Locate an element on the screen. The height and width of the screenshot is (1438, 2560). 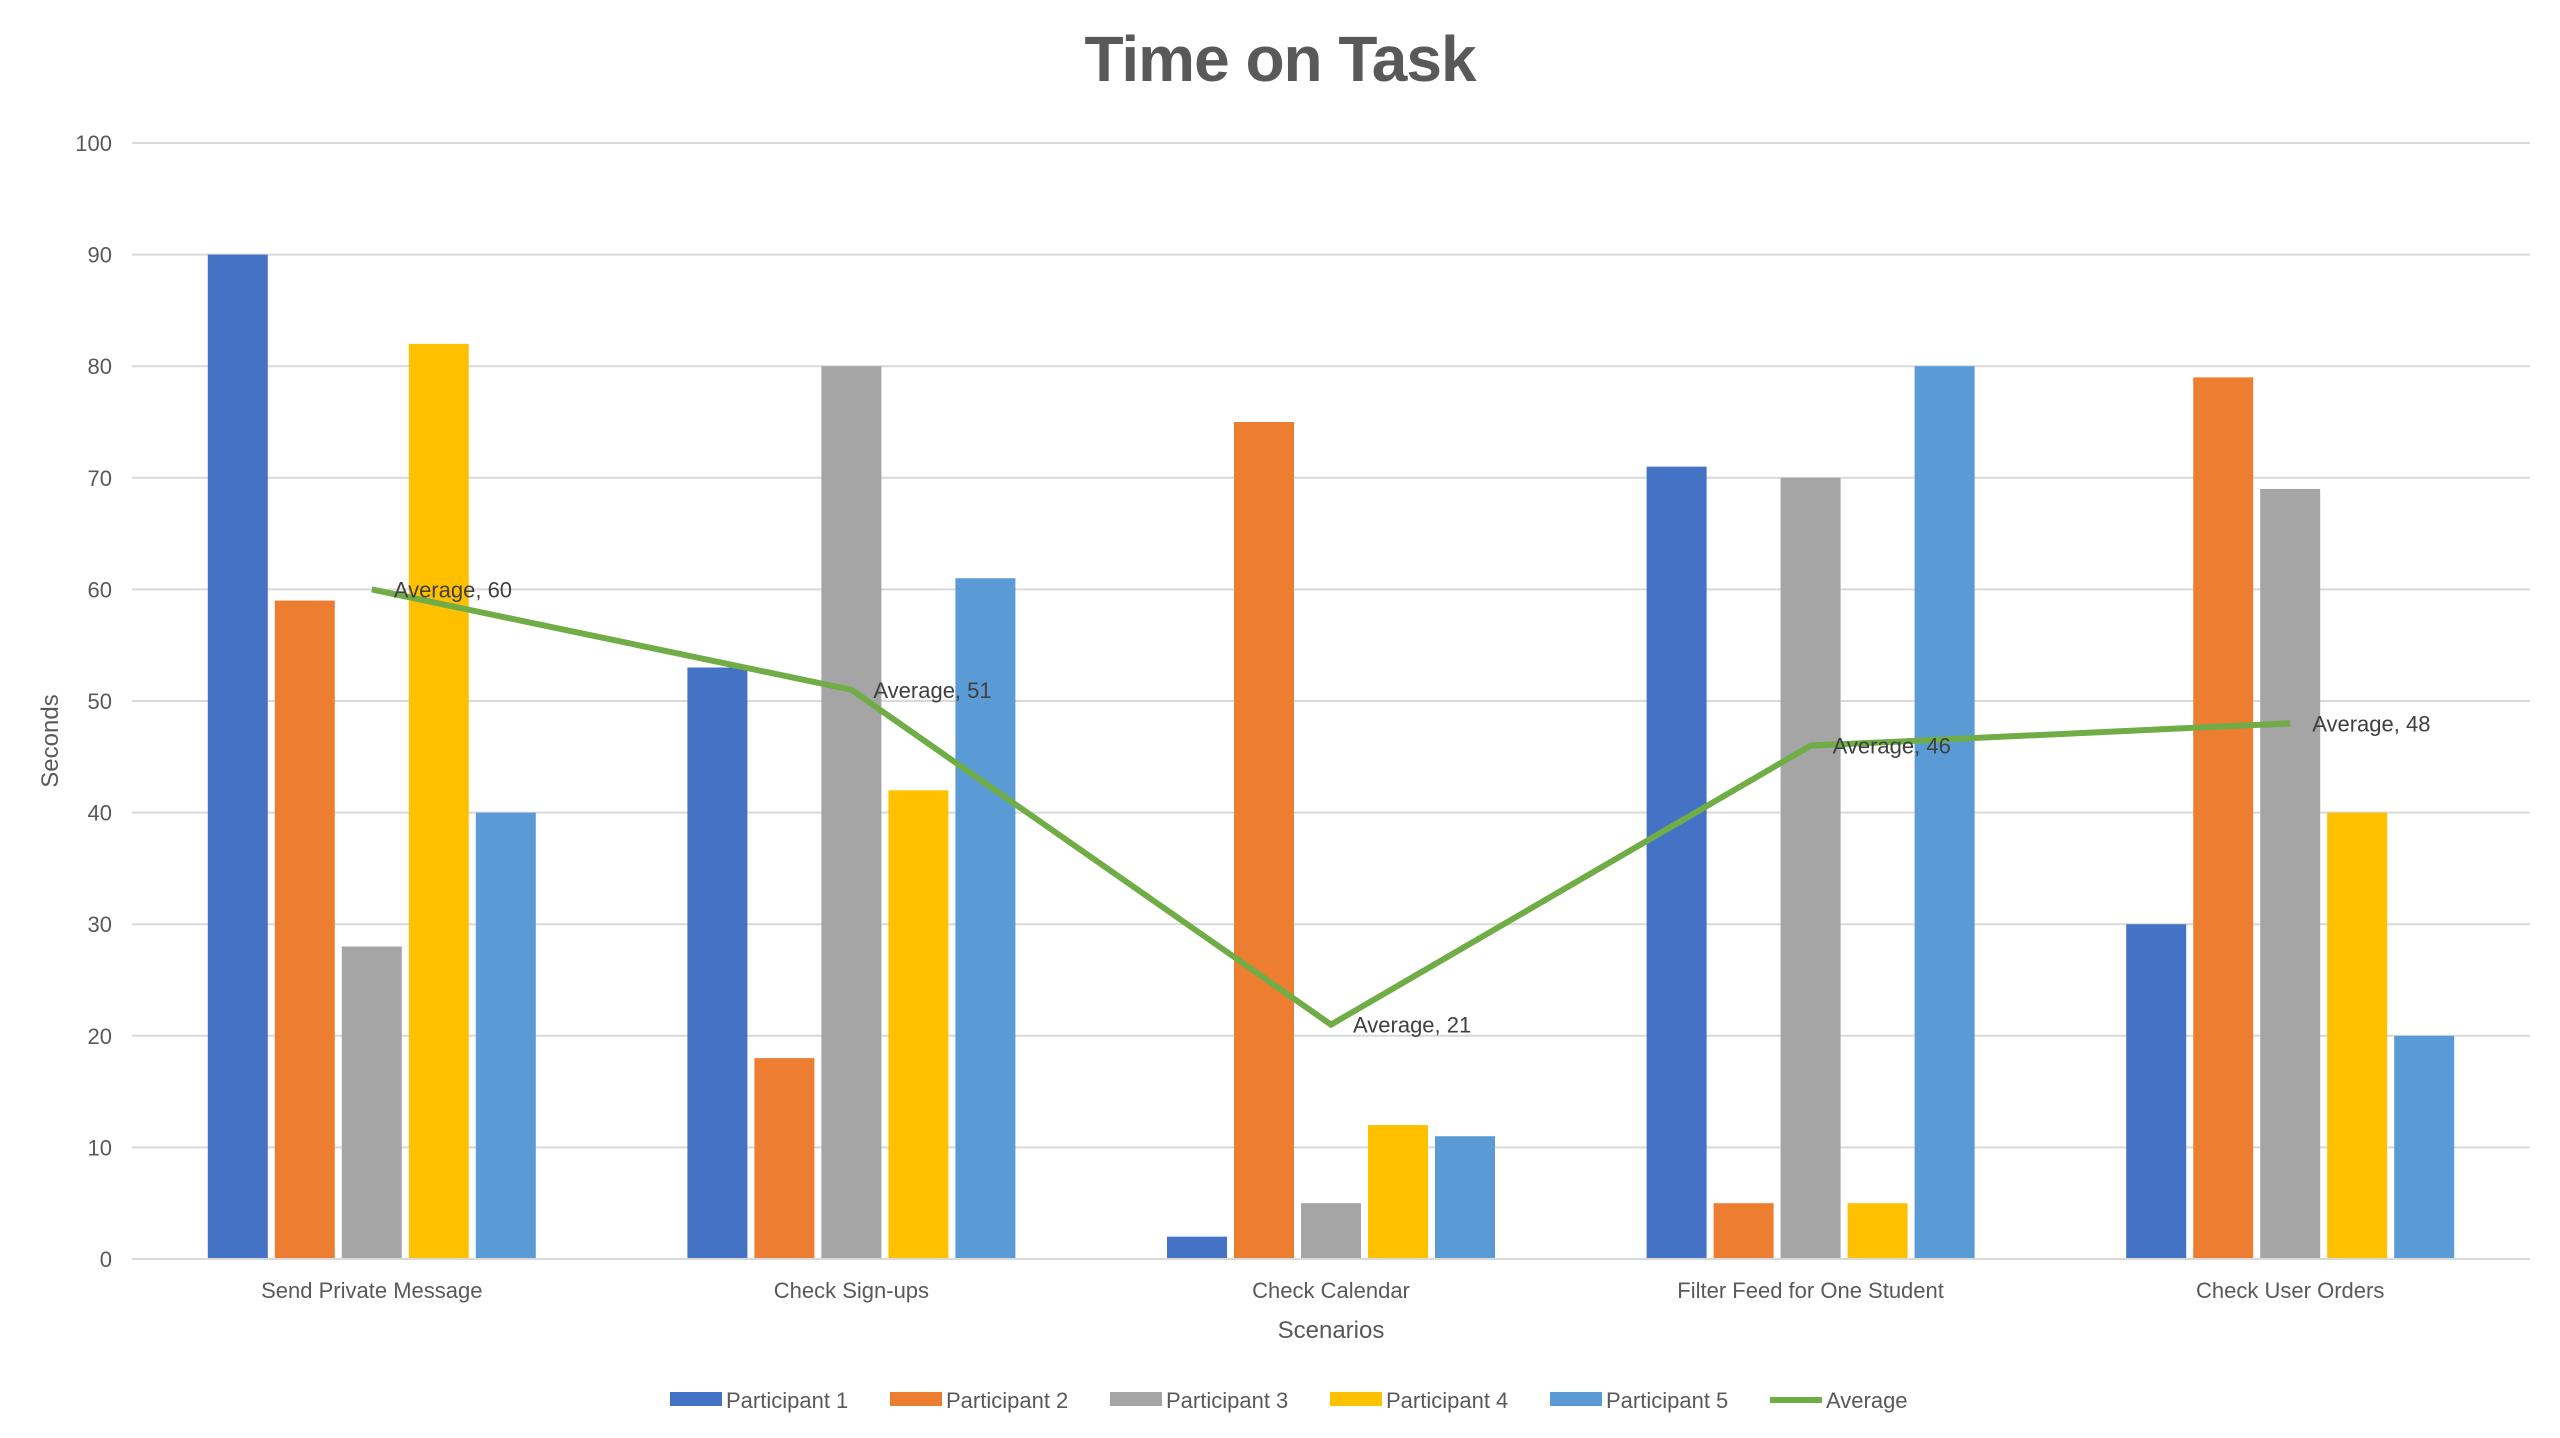
chart-title: Time on Task is located at coordinates (1280, 59).